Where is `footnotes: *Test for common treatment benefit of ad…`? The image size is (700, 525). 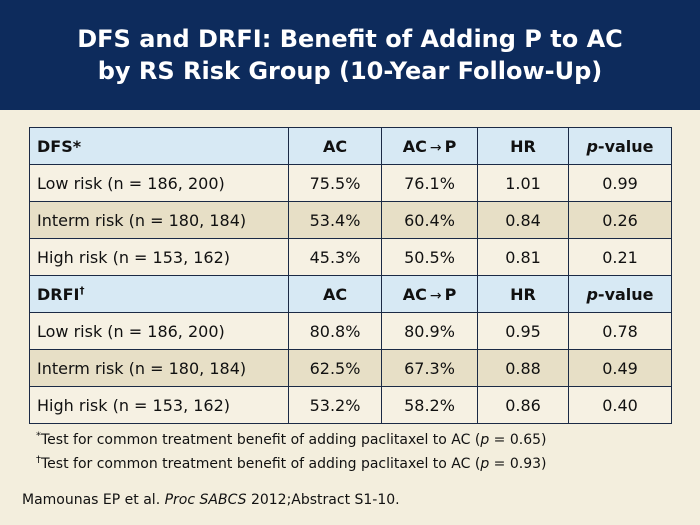
footnotes: *Test for common treatment benefit of ad… is located at coordinates (356, 452).